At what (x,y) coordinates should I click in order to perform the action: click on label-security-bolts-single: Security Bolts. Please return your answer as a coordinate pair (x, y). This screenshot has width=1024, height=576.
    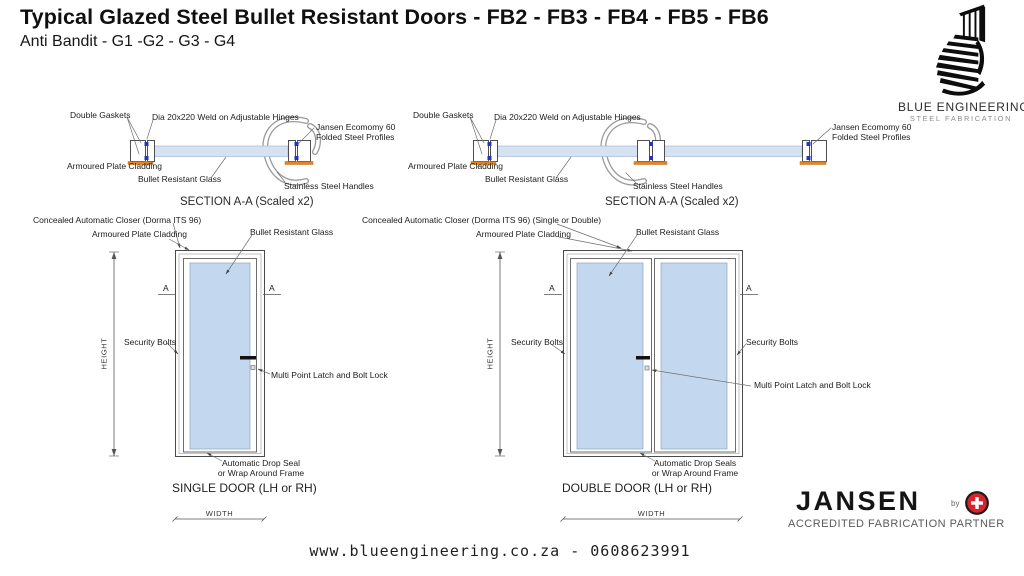
    Looking at the image, I should click on (150, 342).